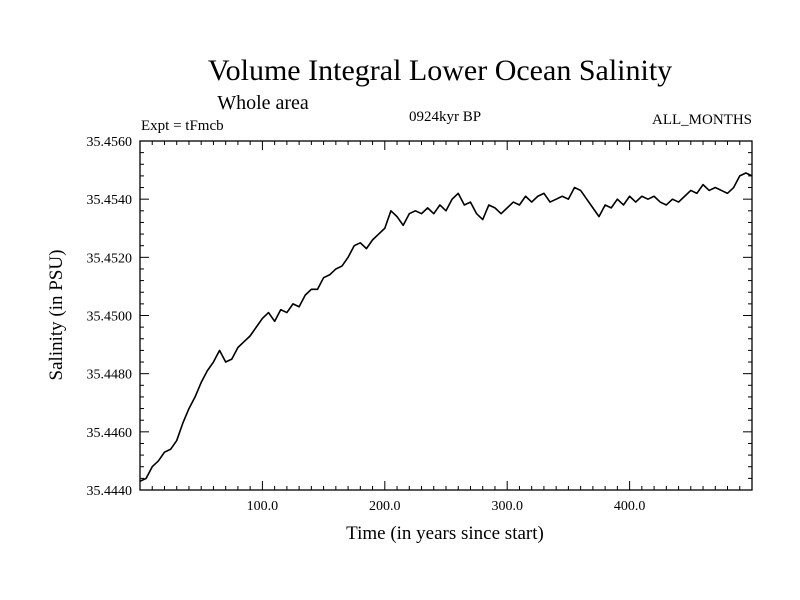 Image resolution: width=800 pixels, height=600 pixels. What do you see at coordinates (445, 533) in the screenshot?
I see `x-axis-label: Time (in years since start)` at bounding box center [445, 533].